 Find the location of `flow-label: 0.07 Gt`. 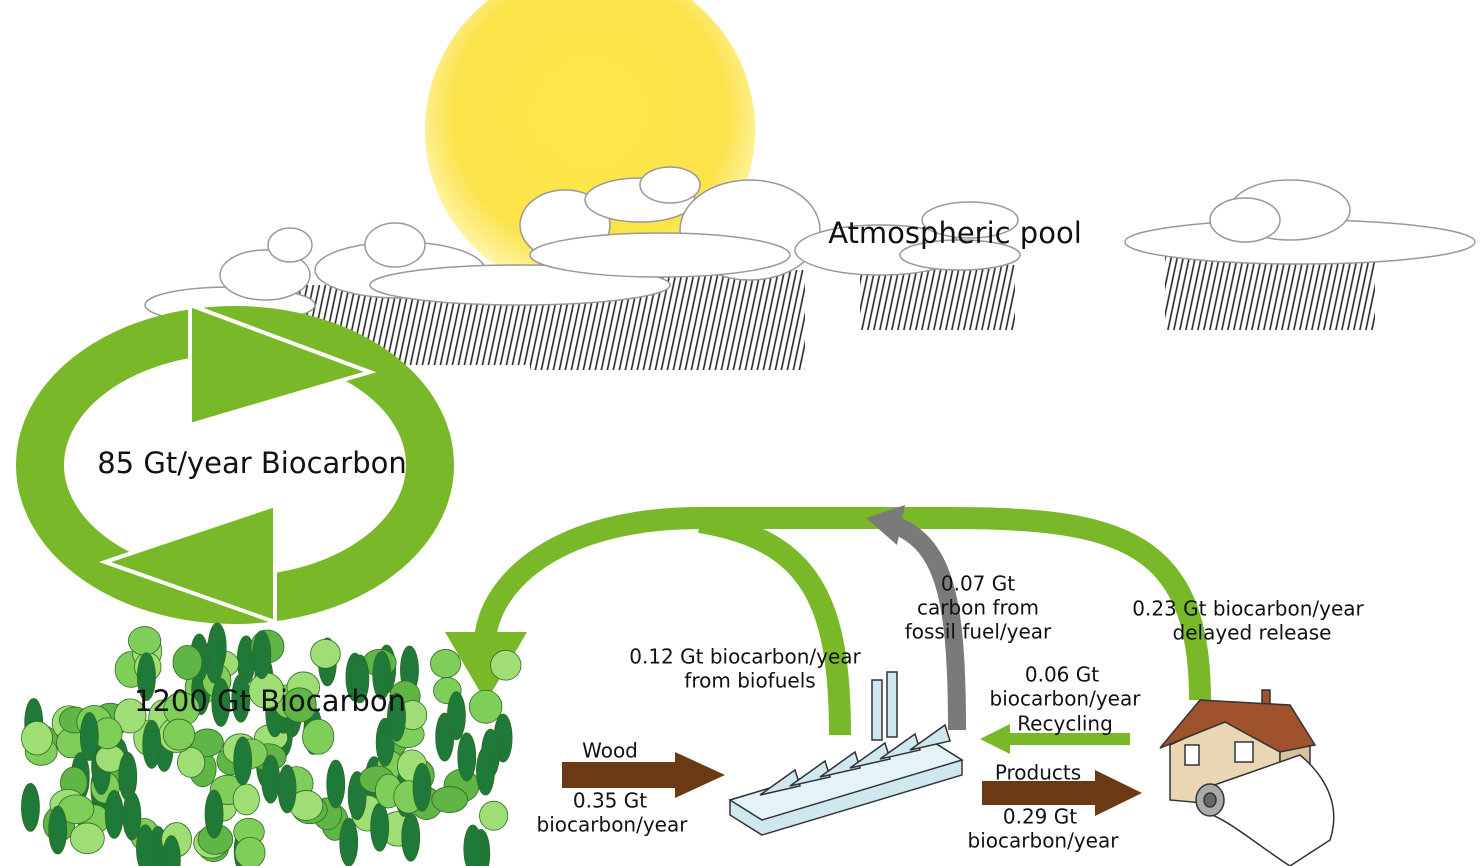

flow-label: 0.07 Gt is located at coordinates (978, 584).